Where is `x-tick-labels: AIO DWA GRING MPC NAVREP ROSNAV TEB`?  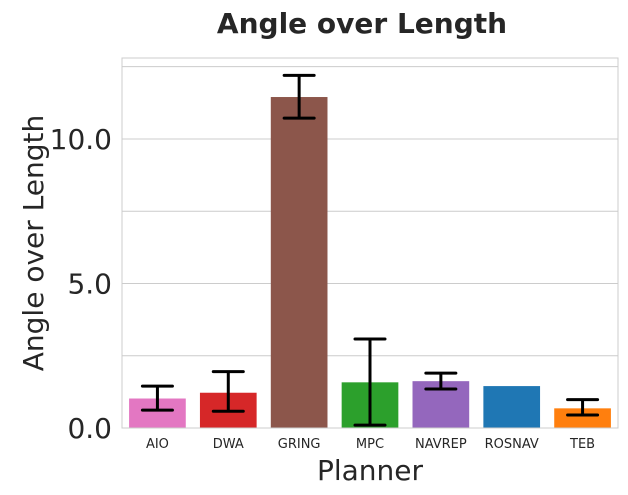 x-tick-labels: AIO DWA GRING MPC NAVREP ROSNAV TEB is located at coordinates (370, 444).